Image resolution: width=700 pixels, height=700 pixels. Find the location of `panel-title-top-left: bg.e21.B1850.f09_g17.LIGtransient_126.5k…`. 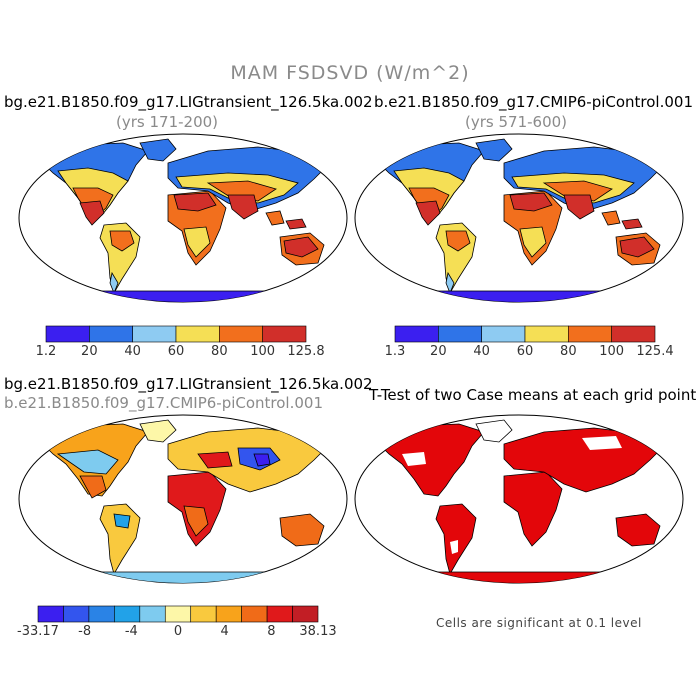

panel-title-top-left: bg.e21.B1850.f09_g17.LIGtransient_126.5k… is located at coordinates (188, 102).